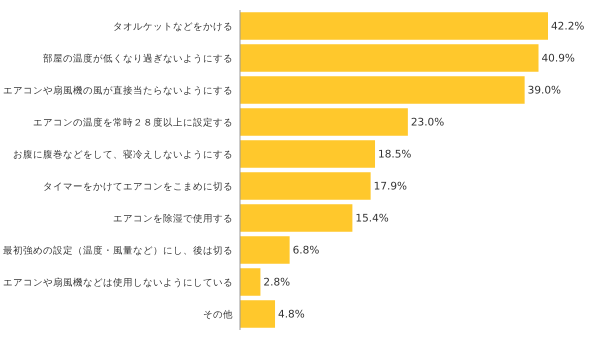 This screenshot has width=601, height=347. Describe the element at coordinates (133, 122) in the screenshot. I see `y-tick-label: エアコンの温度を常時２８度以上に設定する` at that location.